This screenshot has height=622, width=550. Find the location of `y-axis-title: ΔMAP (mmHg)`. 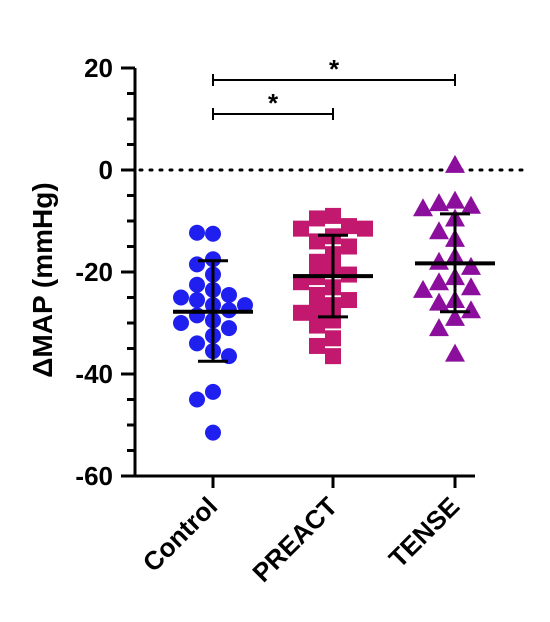

y-axis-title: ΔMAP (mmHg) is located at coordinates (42, 279).